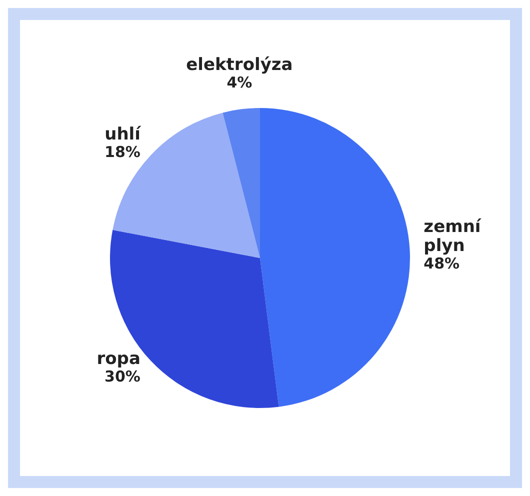 The height and width of the screenshot is (496, 530). I want to click on data-label: 18%, so click(122, 152).